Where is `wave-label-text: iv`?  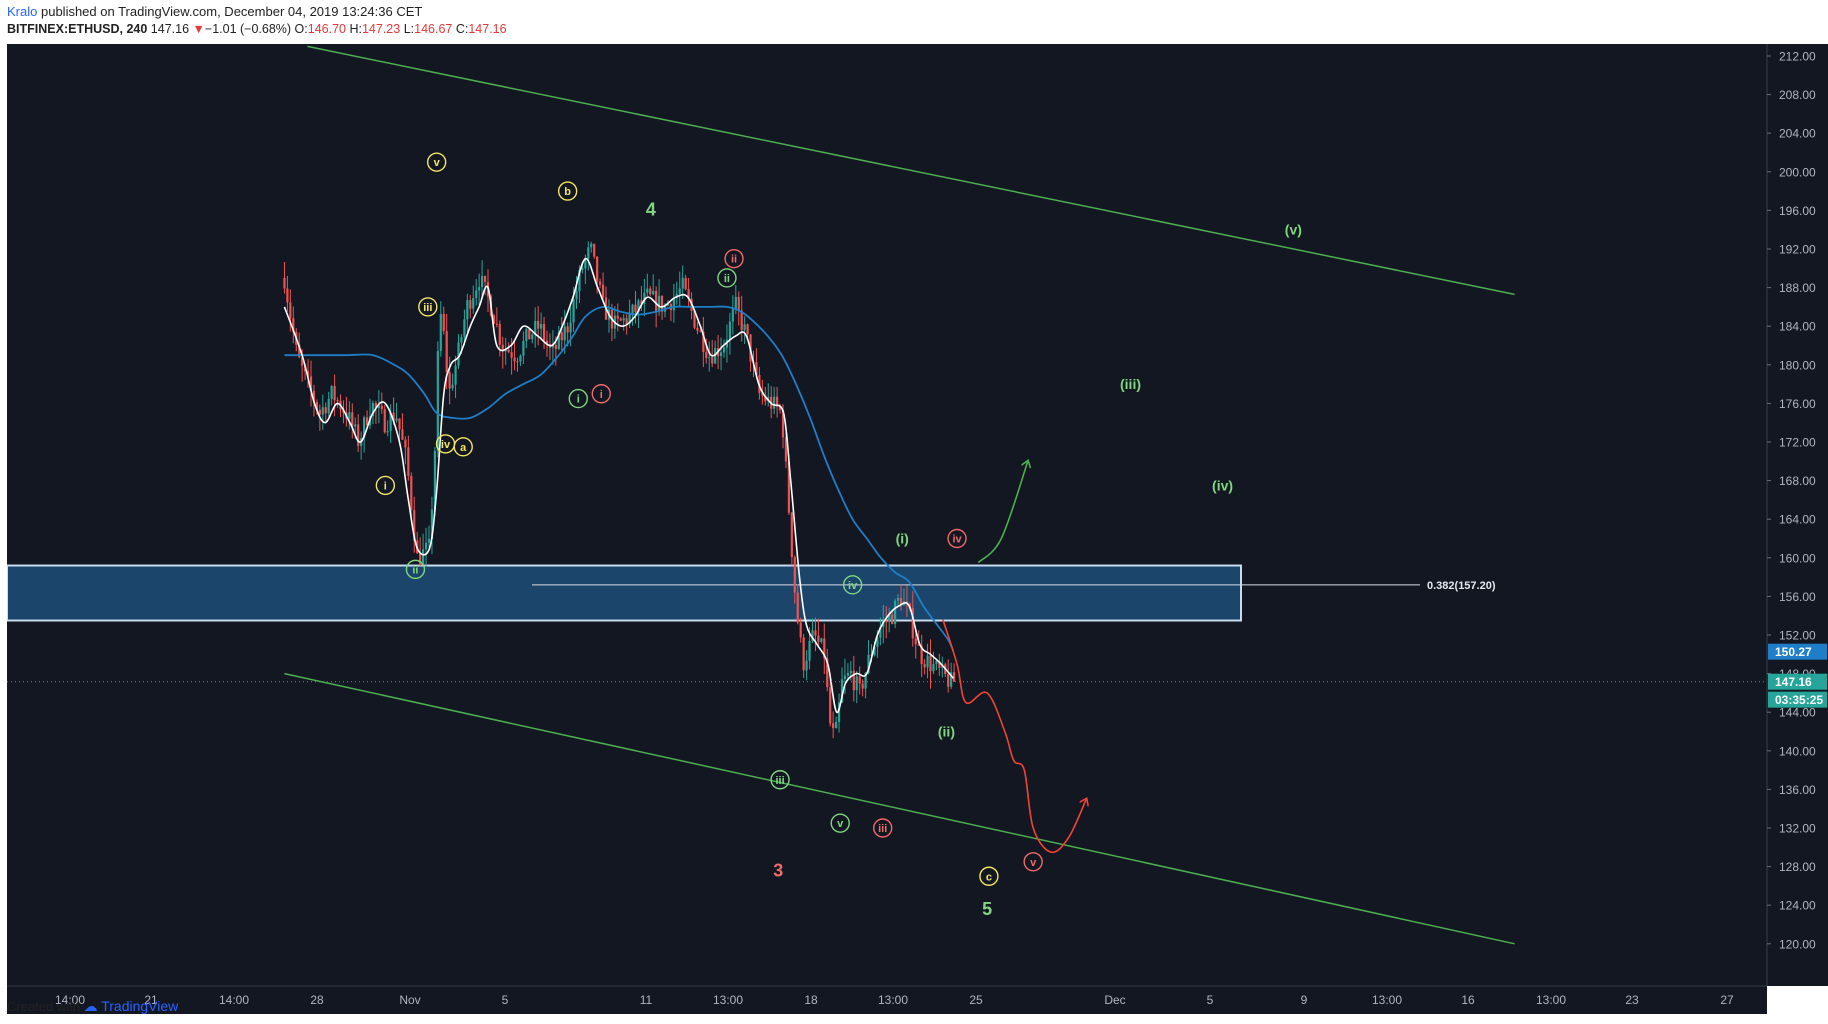 wave-label-text: iv is located at coordinates (957, 540).